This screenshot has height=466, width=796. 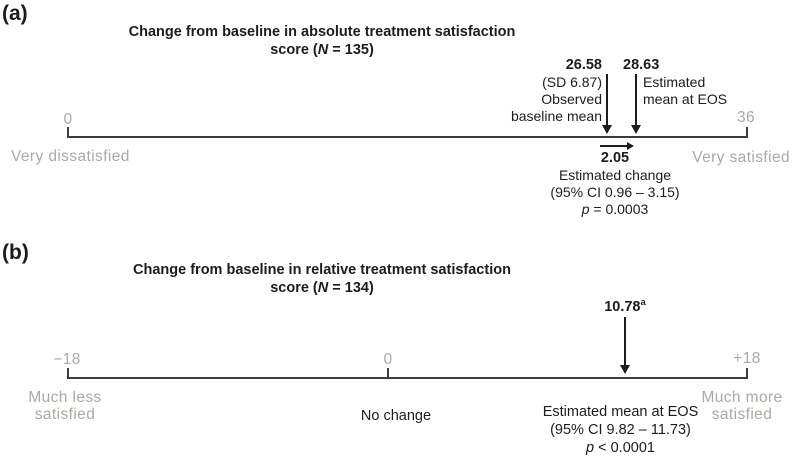 What do you see at coordinates (607, 129) in the screenshot?
I see `baseline-mean-arrow-icon` at bounding box center [607, 129].